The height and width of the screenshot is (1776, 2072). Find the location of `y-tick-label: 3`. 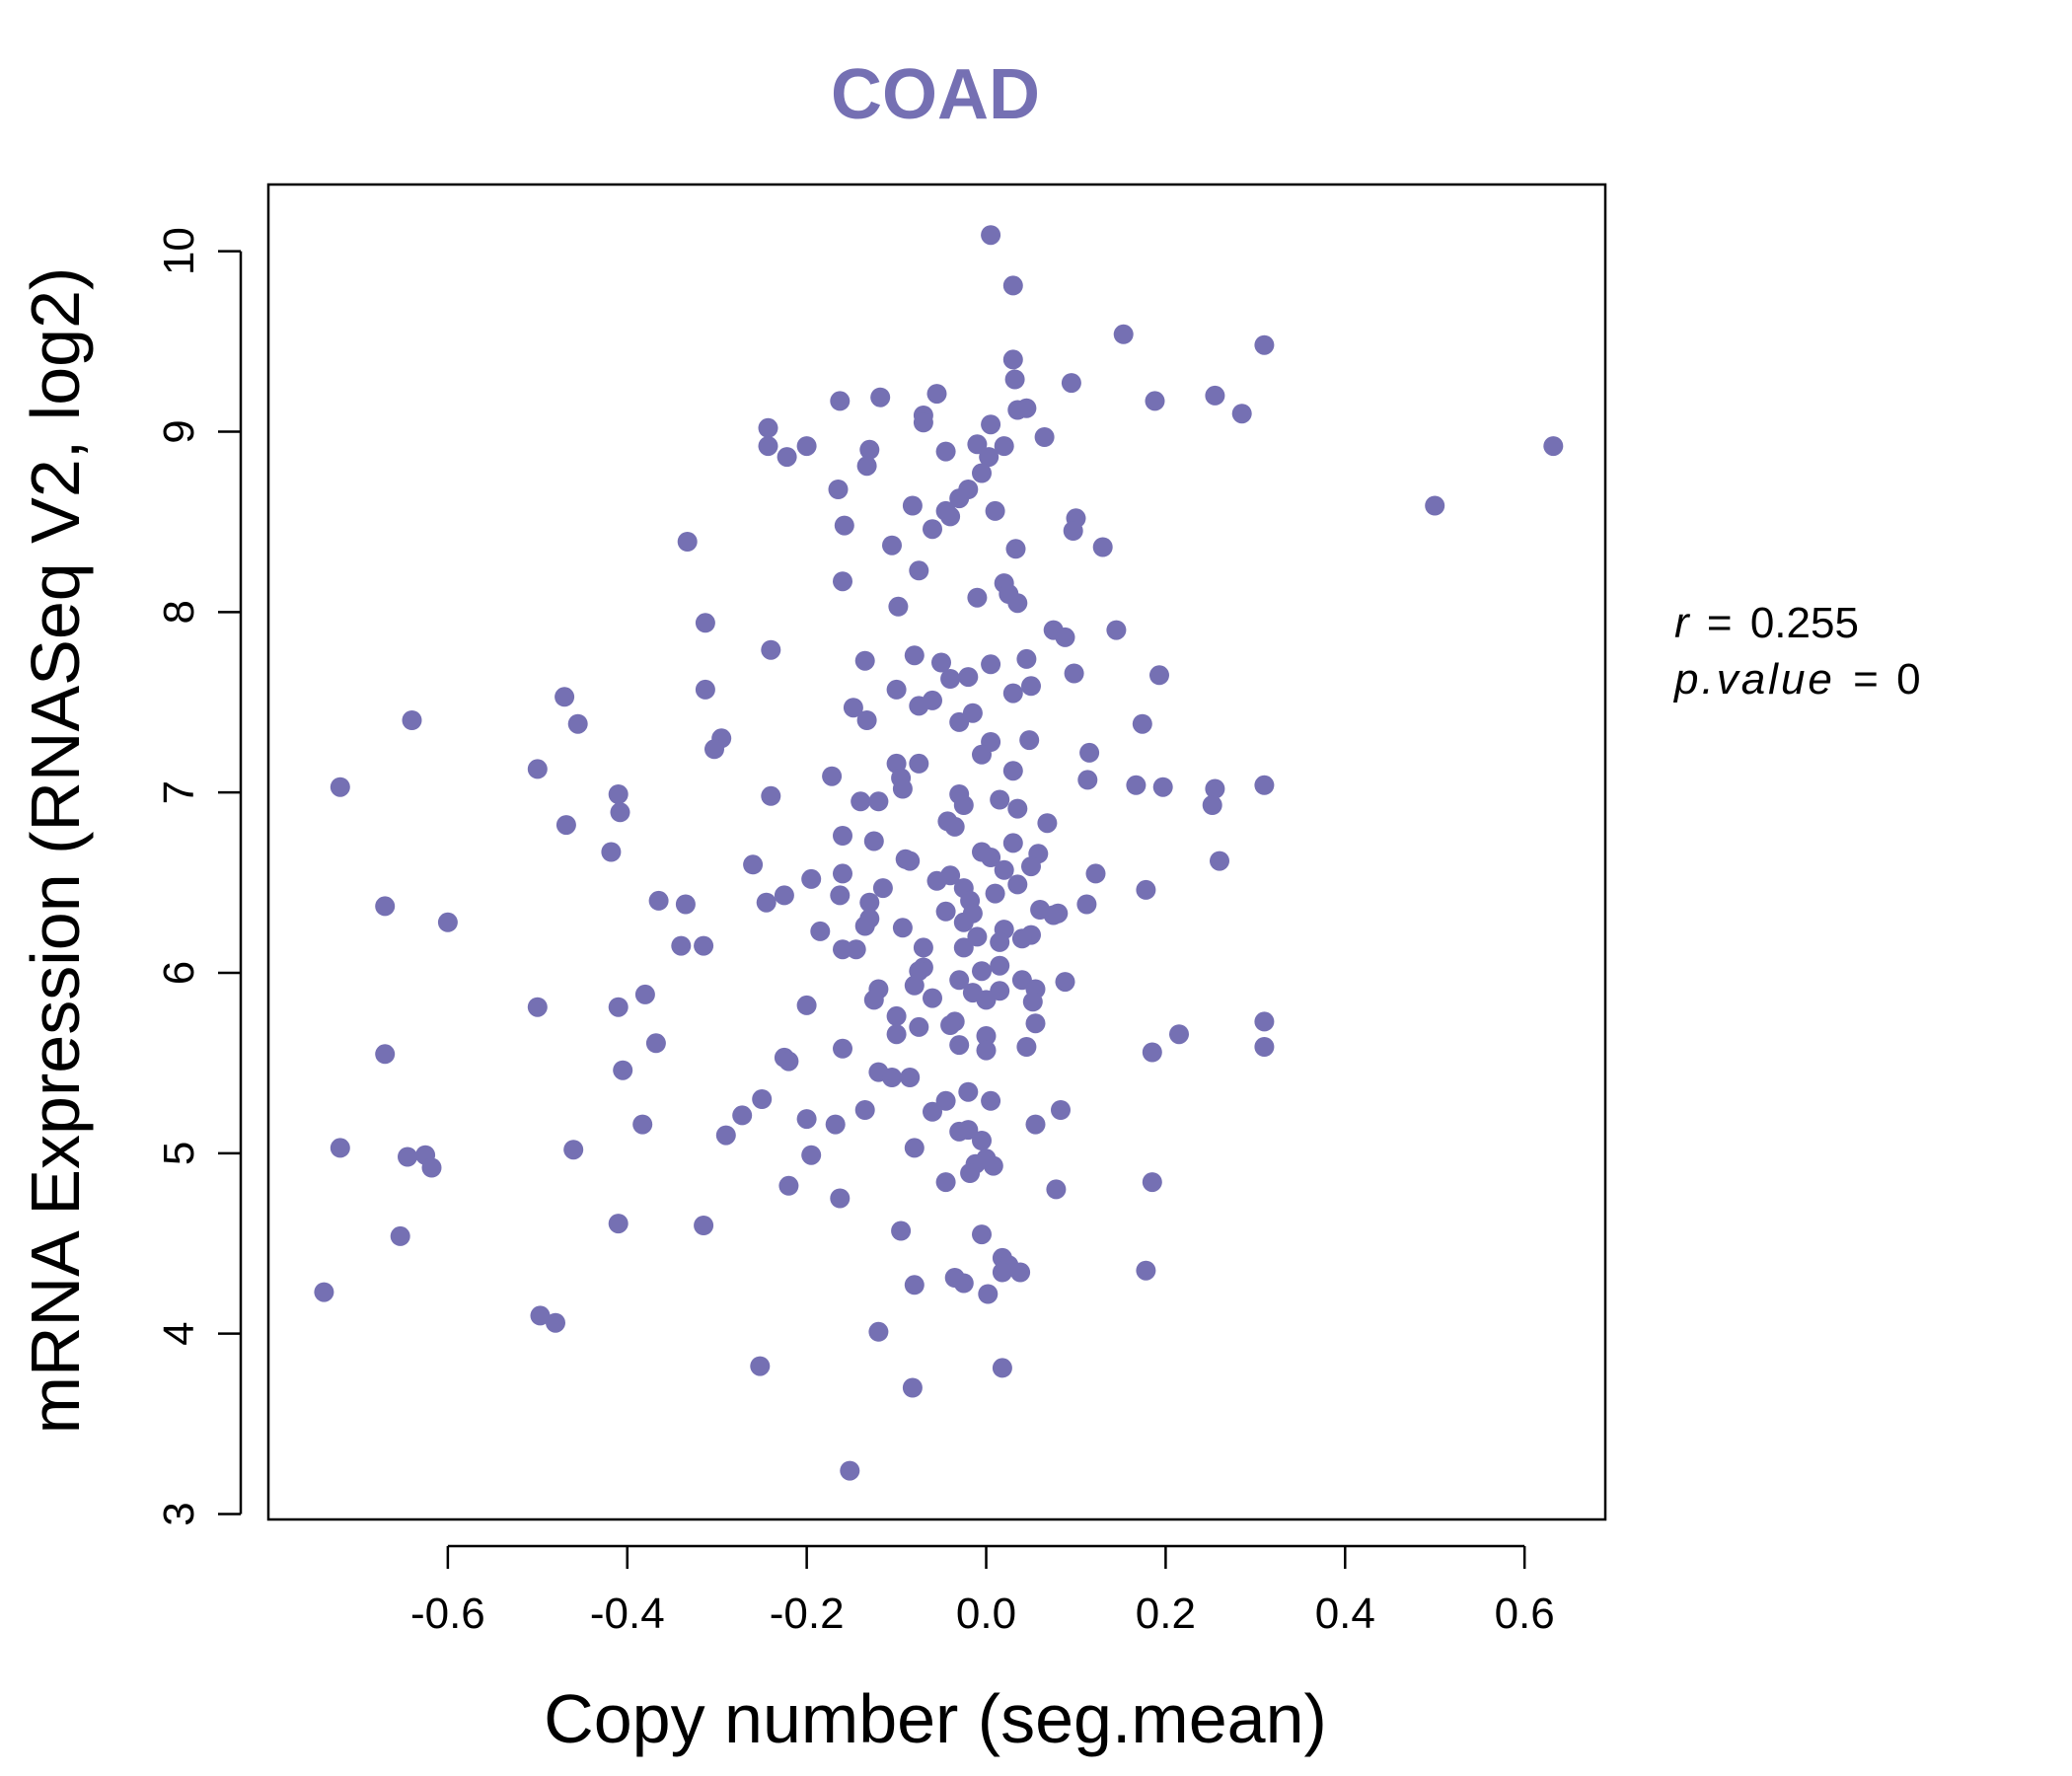

y-tick-label: 3 is located at coordinates (179, 1514).